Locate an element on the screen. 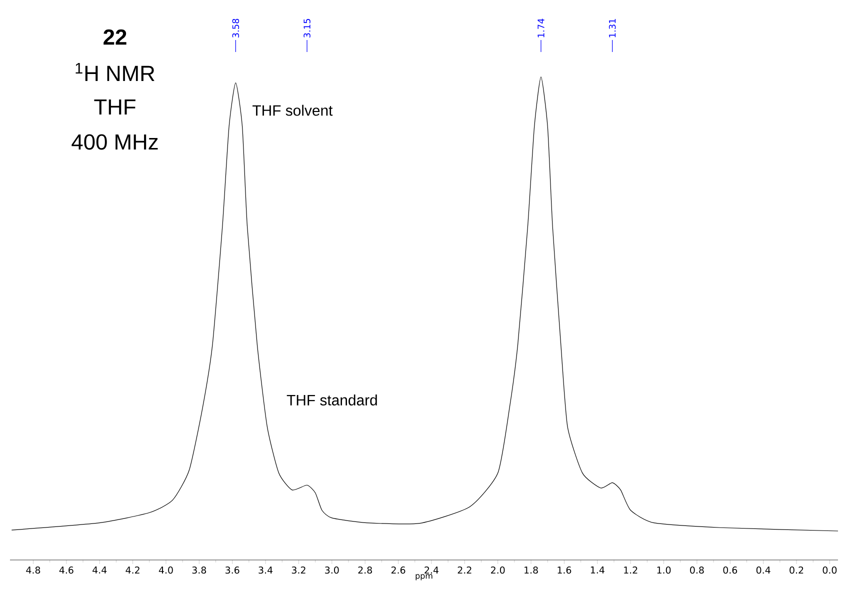 The image size is (842, 592). chart-subtitle: $^{1}$H NMR is located at coordinates (115, 72).